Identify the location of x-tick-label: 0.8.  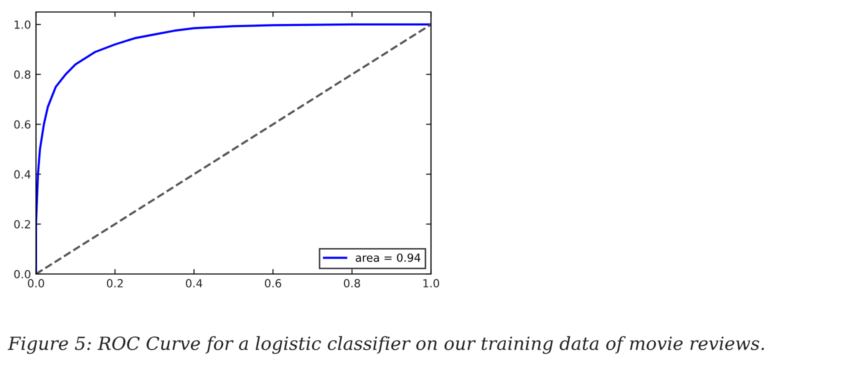
(352, 283).